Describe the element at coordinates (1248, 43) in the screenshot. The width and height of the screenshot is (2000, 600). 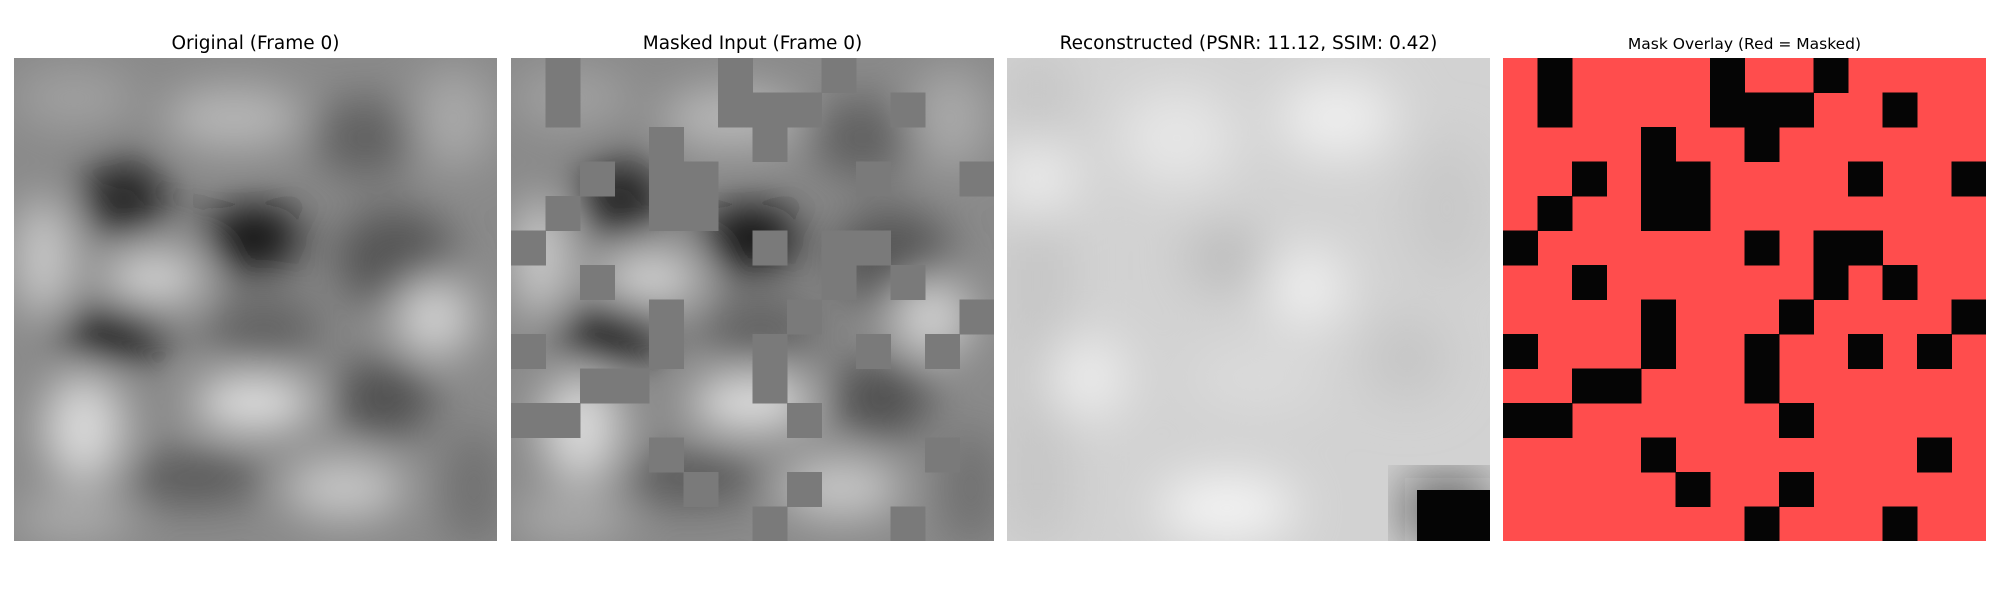
I see `panel-title-reconstructed: Reconstructed (PSNR: 11.12, SSIM: 0.42)` at that location.